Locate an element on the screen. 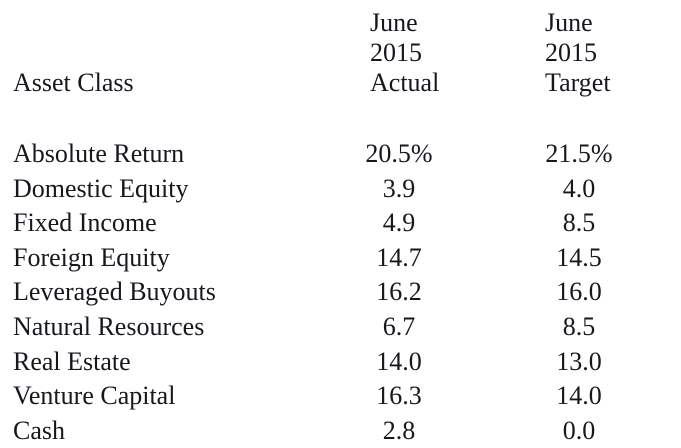 The image size is (681, 448). asset-class-label: Venture Capital is located at coordinates (94, 396).